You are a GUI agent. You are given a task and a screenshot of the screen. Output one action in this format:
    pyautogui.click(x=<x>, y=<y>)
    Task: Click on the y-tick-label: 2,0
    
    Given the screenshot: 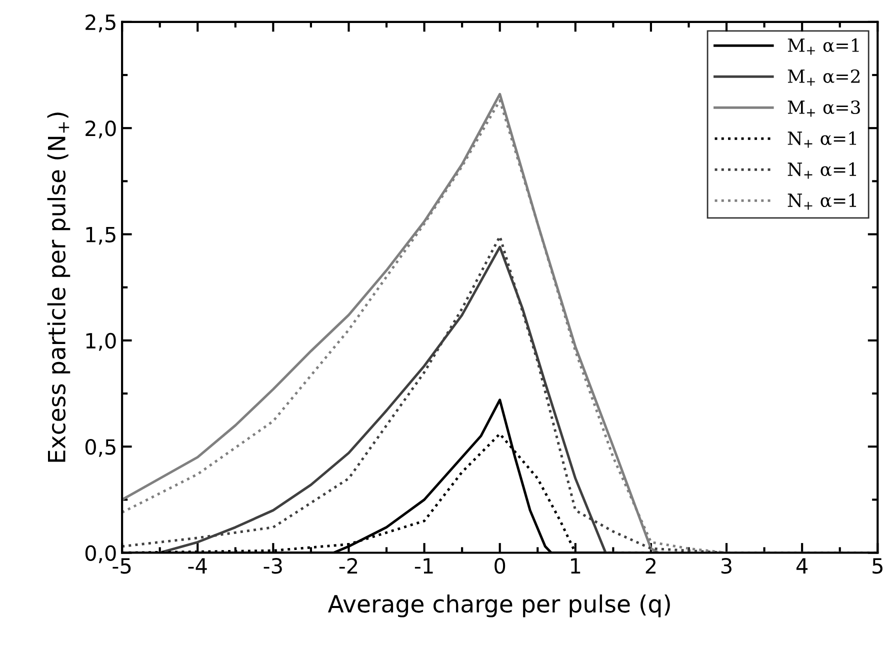 What is the action you would take?
    pyautogui.click(x=101, y=129)
    